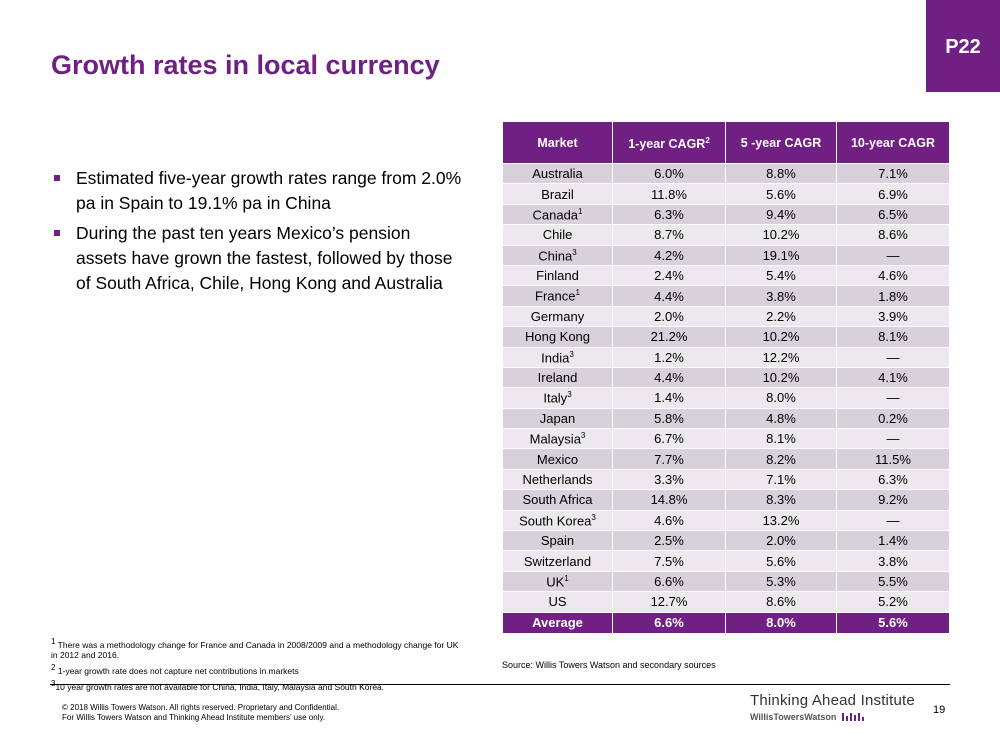 The image size is (1000, 750). Describe the element at coordinates (557, 479) in the screenshot. I see `cell-market: Netherlands` at that location.